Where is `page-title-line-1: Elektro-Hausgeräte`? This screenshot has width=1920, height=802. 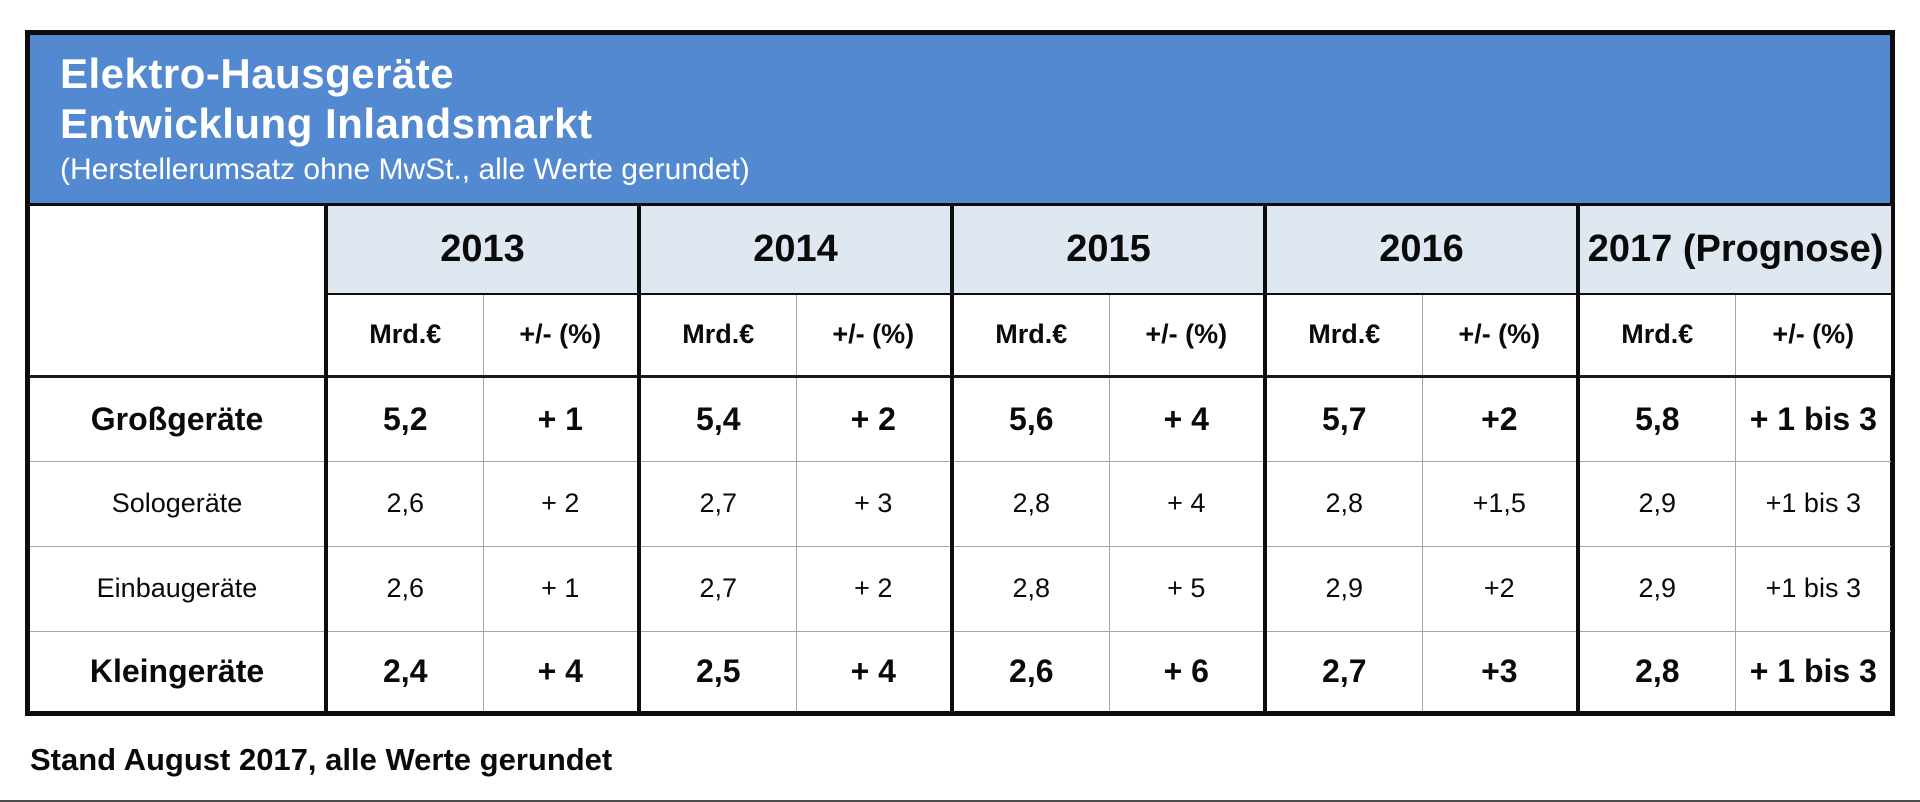
page-title-line-1: Elektro-Hausgeräte is located at coordinates (257, 73).